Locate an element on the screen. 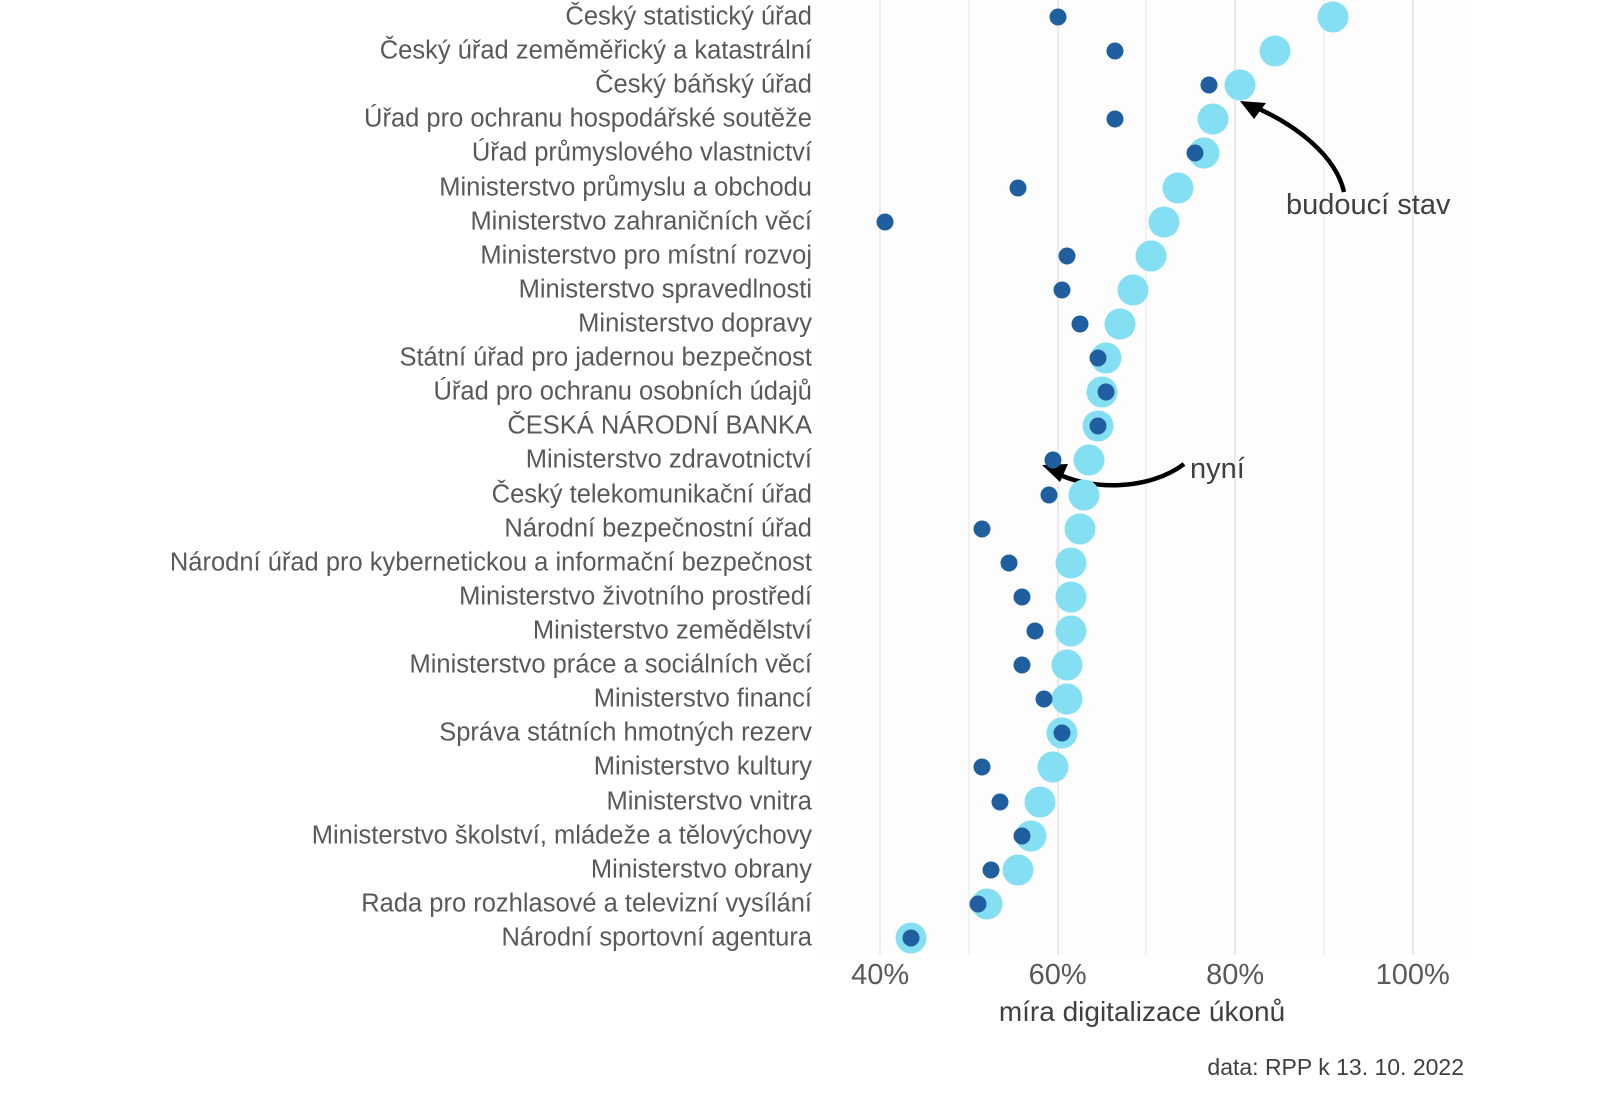 The width and height of the screenshot is (1600, 1102). category-label: Český úřad zeměměřický a katastrální is located at coordinates (595, 50).